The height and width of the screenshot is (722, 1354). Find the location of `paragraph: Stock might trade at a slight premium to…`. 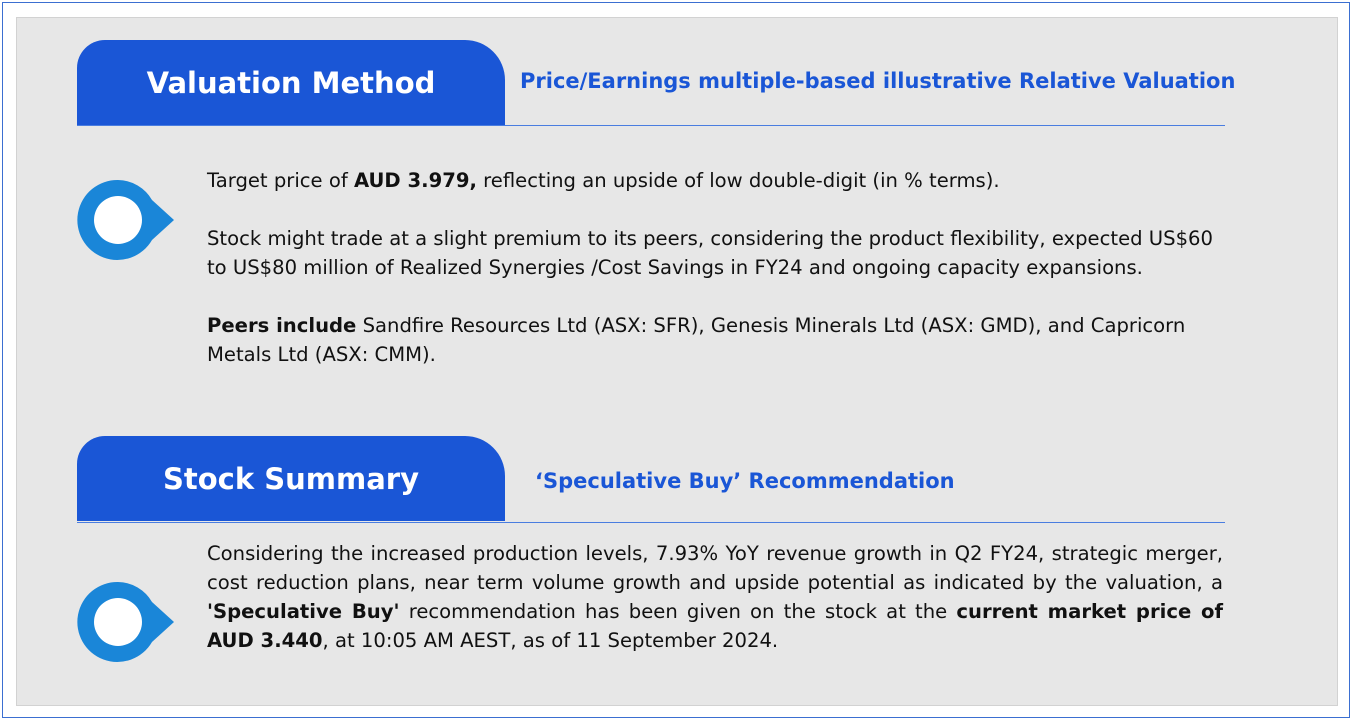

paragraph: Stock might trade at a slight premium to… is located at coordinates (715, 253).